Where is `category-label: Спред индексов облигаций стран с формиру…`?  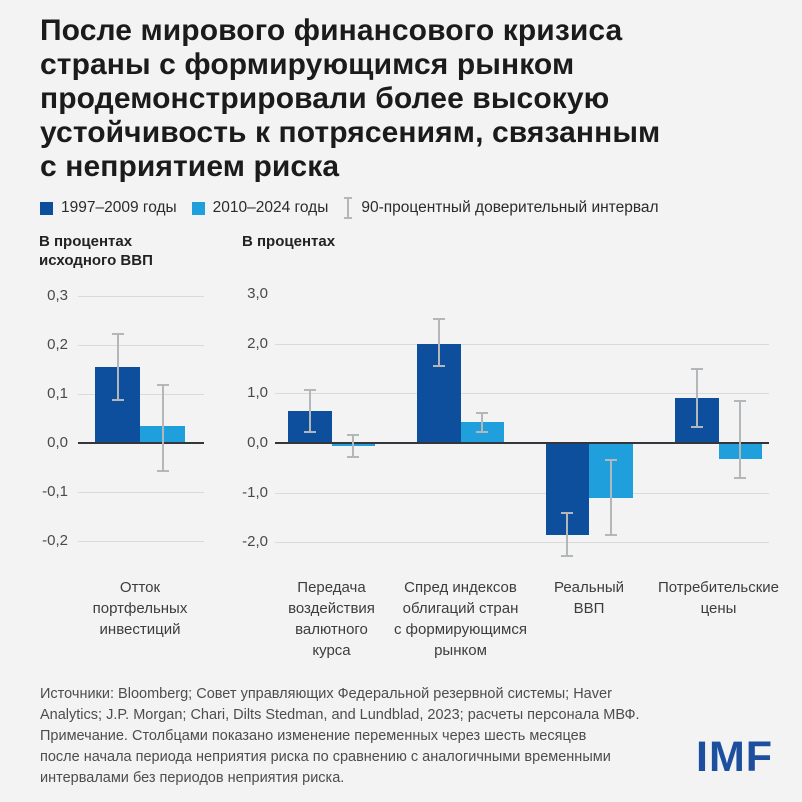 category-label: Спред индексов облигаций стран с формиру… is located at coordinates (460, 619).